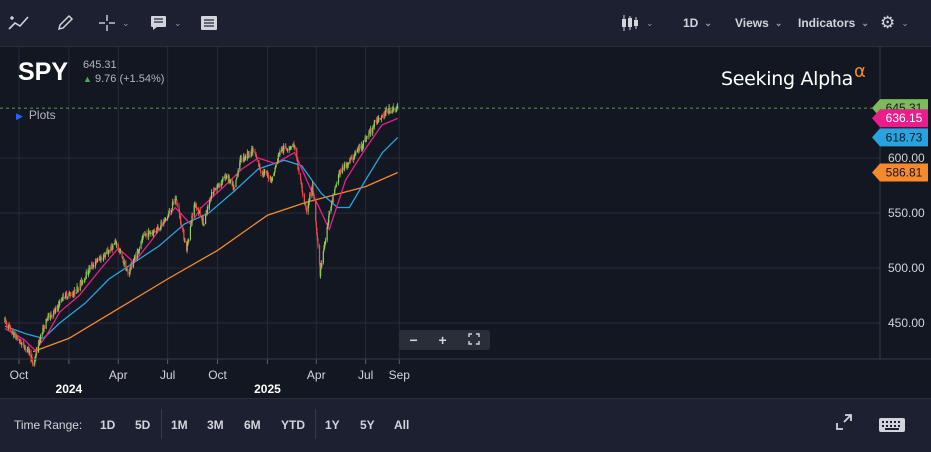 The height and width of the screenshot is (452, 931). I want to click on logo-mark: α, so click(860, 71).